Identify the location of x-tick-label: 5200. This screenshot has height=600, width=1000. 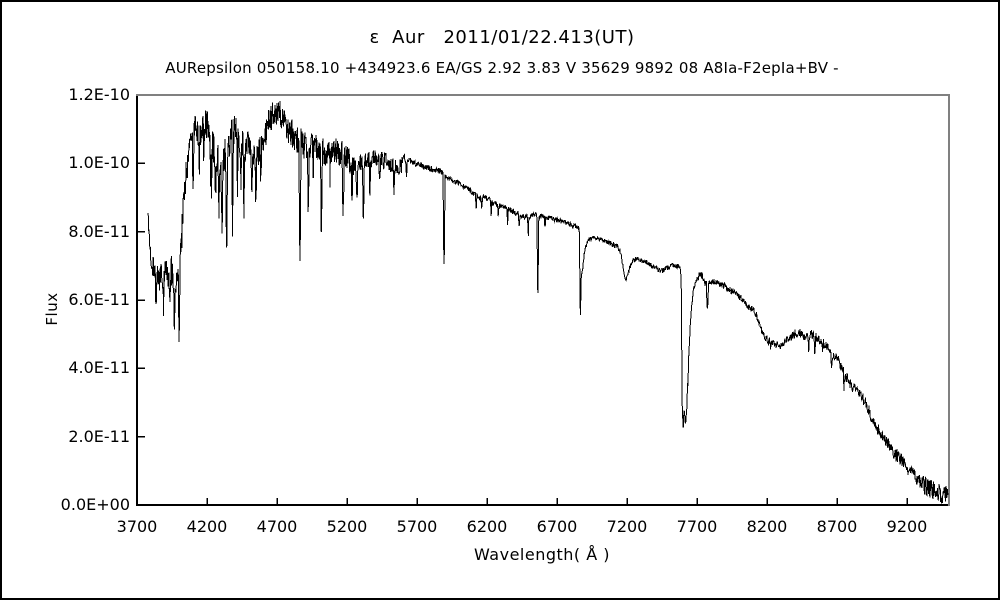
(347, 526).